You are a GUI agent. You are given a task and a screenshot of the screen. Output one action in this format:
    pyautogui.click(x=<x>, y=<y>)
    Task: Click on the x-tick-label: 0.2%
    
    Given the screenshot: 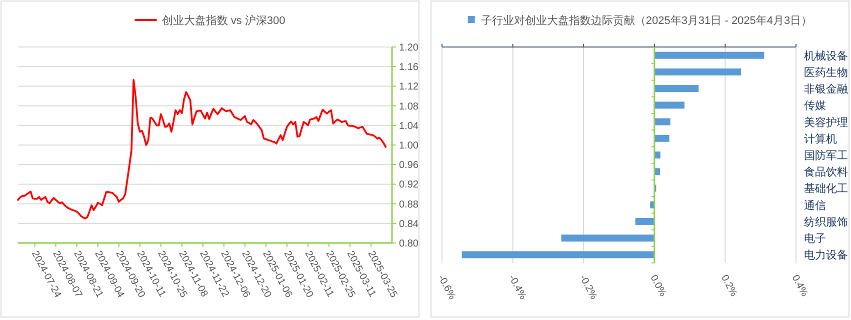 What is the action you would take?
    pyautogui.click(x=729, y=286)
    